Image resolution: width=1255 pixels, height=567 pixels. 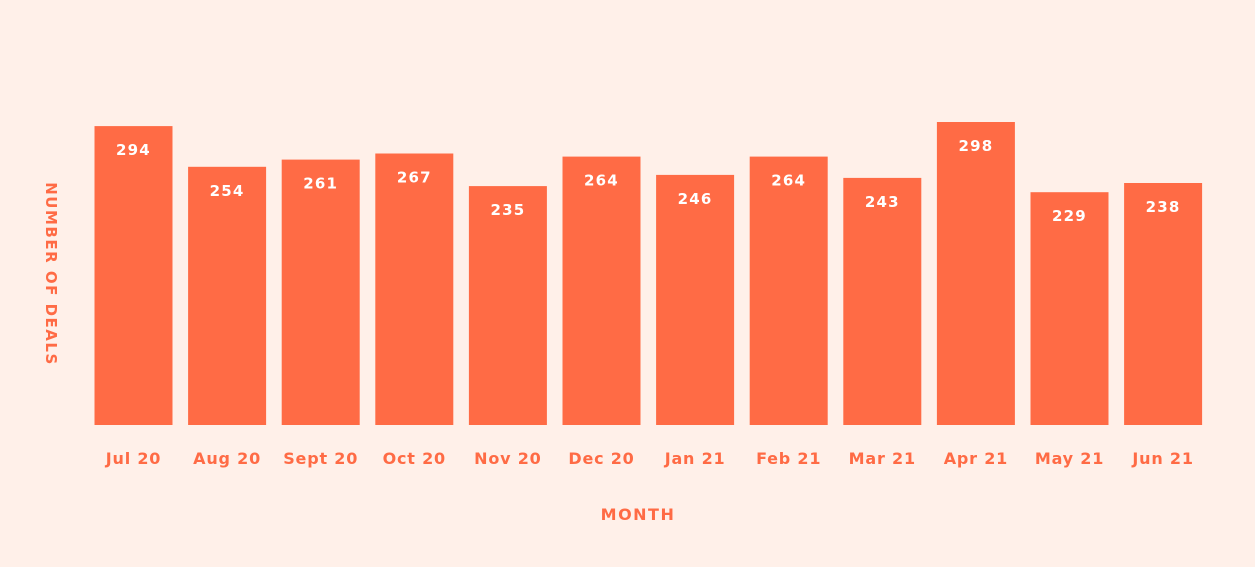 What do you see at coordinates (882, 458) in the screenshot?
I see `category-label: Mar 21` at bounding box center [882, 458].